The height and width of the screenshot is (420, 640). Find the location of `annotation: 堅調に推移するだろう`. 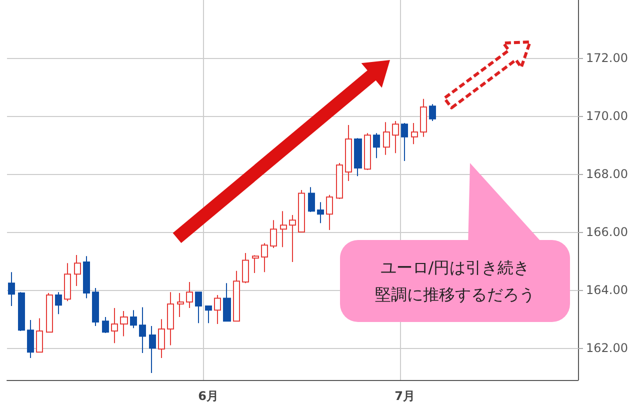

annotation: 堅調に推移するだろう is located at coordinates (455, 295).